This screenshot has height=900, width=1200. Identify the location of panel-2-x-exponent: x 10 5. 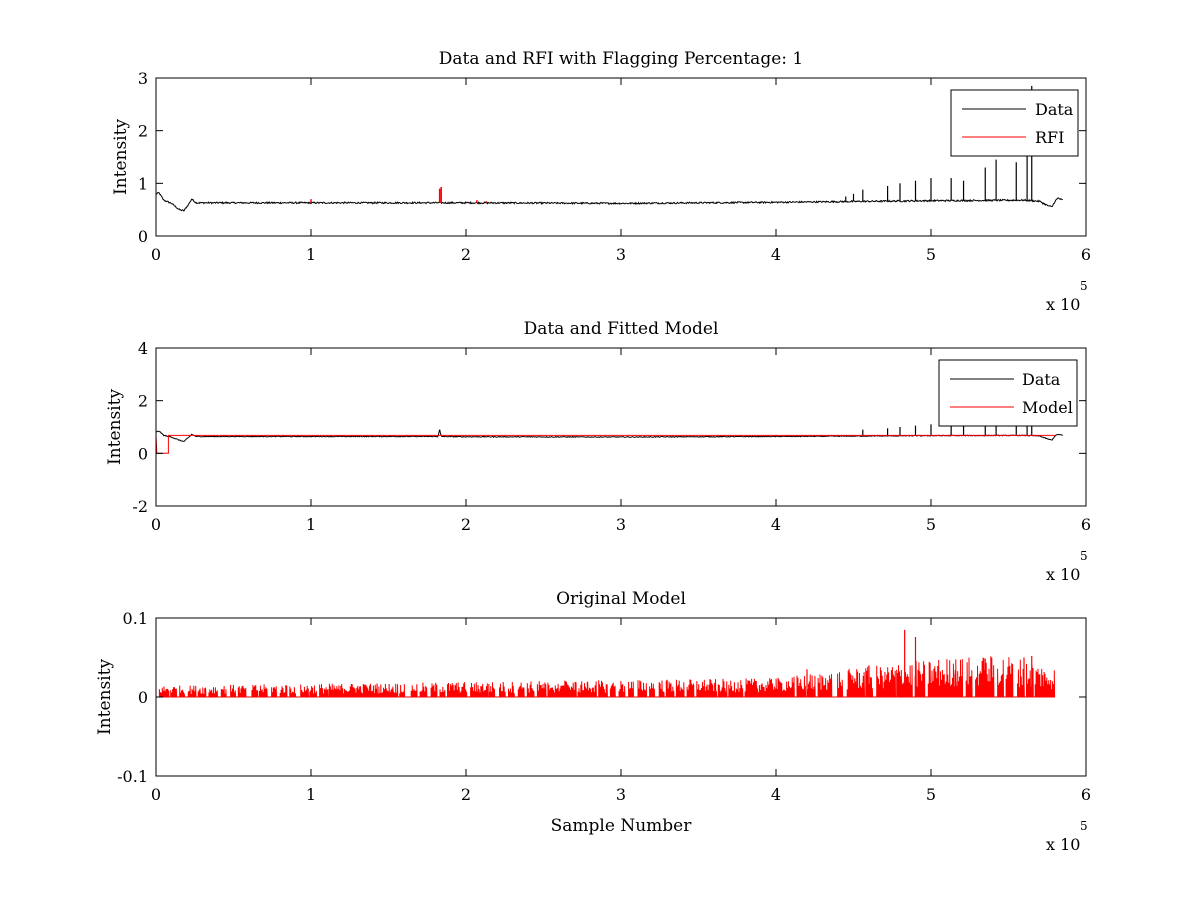
(1067, 566).